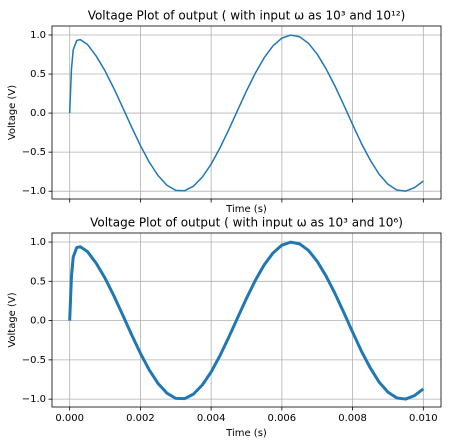 This screenshot has height=445, width=453. What do you see at coordinates (423, 418) in the screenshot?
I see `x-tick-label: 0.010` at bounding box center [423, 418].